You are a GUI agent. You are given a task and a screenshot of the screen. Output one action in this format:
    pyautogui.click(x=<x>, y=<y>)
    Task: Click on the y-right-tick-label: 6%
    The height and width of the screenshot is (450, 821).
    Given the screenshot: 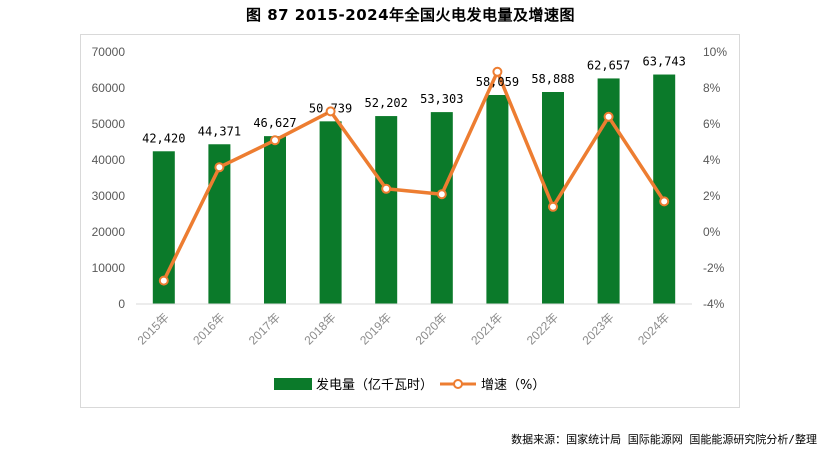 What is the action you would take?
    pyautogui.click(x=712, y=124)
    